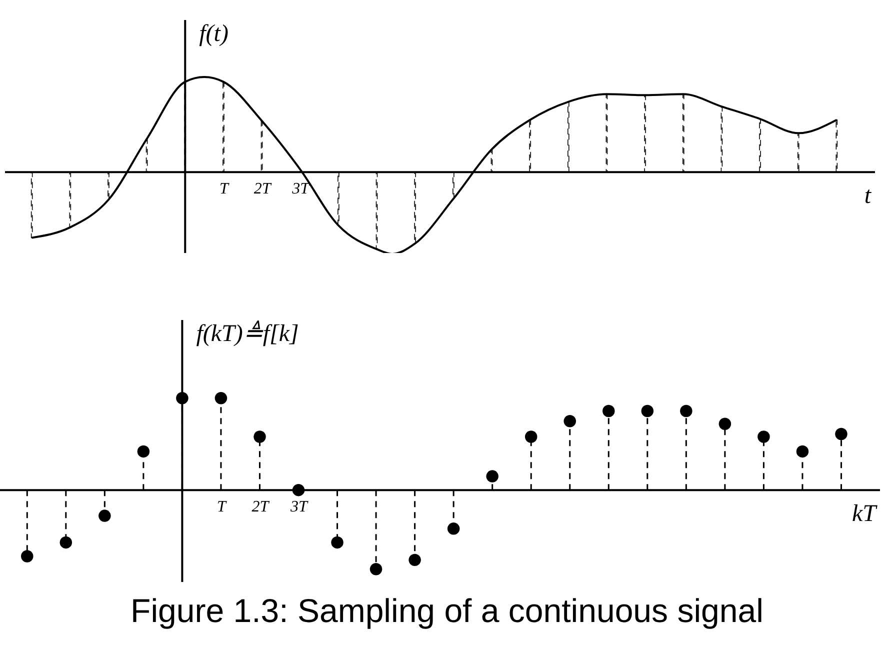 The image size is (894, 646). Describe the element at coordinates (247, 333) in the screenshot. I see `y-axis-title: f(kT)≜f[k]` at that location.